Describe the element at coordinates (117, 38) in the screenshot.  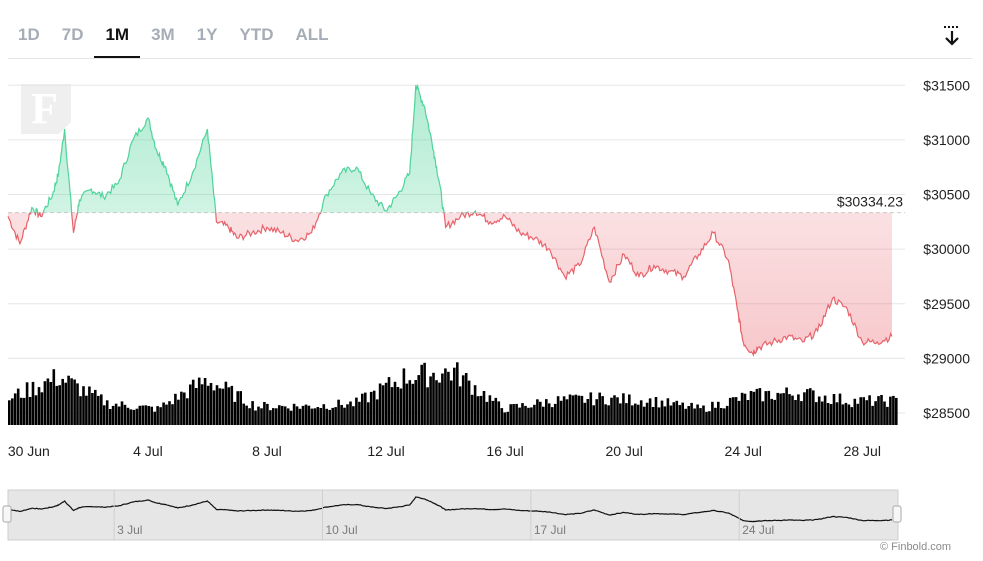
I see `tab-1m: 1M` at that location.